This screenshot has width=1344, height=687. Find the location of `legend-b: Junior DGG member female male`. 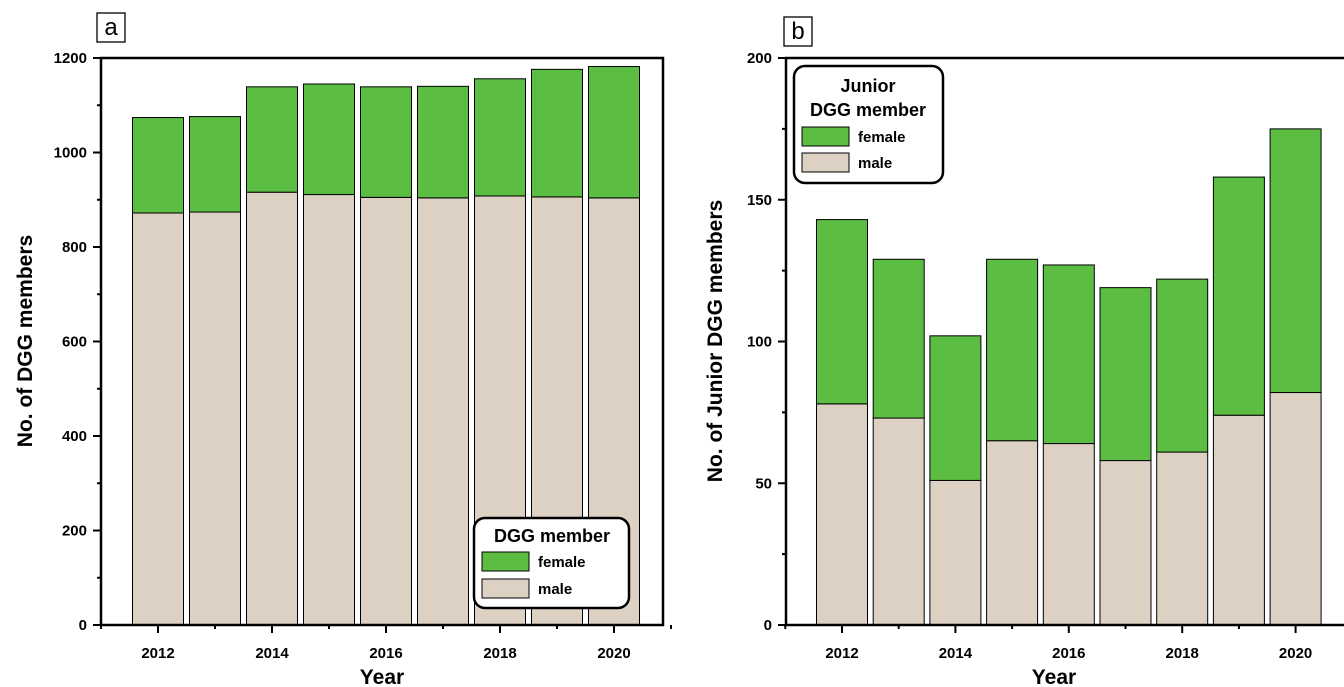

legend-b: Junior DGG member female male is located at coordinates (868, 124).